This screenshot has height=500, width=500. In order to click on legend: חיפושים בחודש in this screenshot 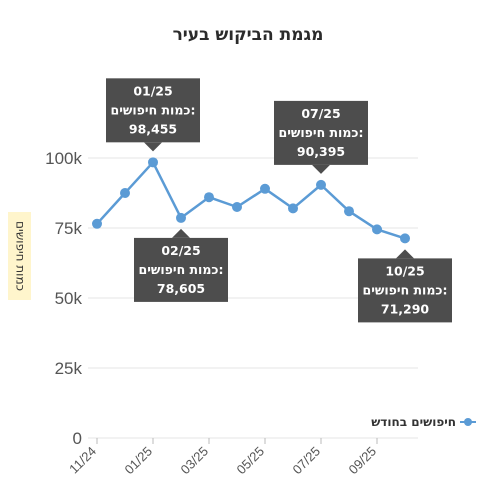, I will do `click(423, 422)`.